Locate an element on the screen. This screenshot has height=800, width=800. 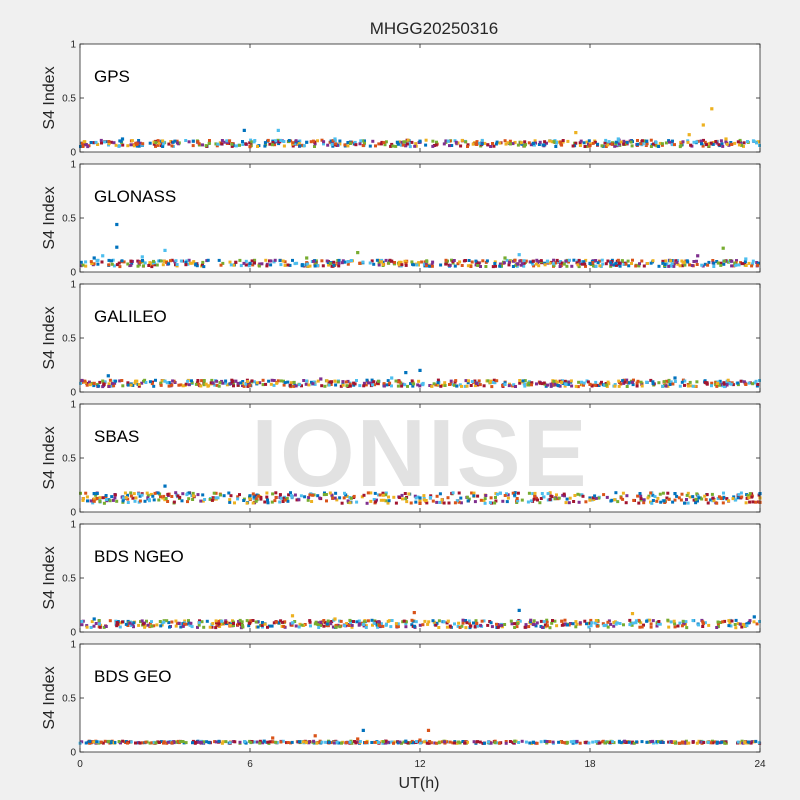
y-tick-label: 0 is located at coordinates (73, 393).